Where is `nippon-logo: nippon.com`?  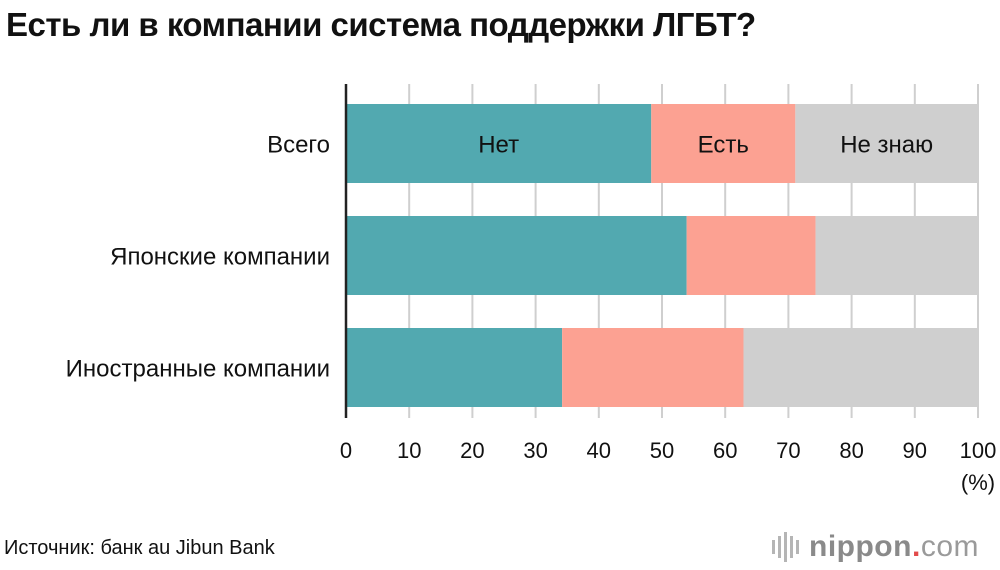 nippon-logo: nippon.com is located at coordinates (875, 547).